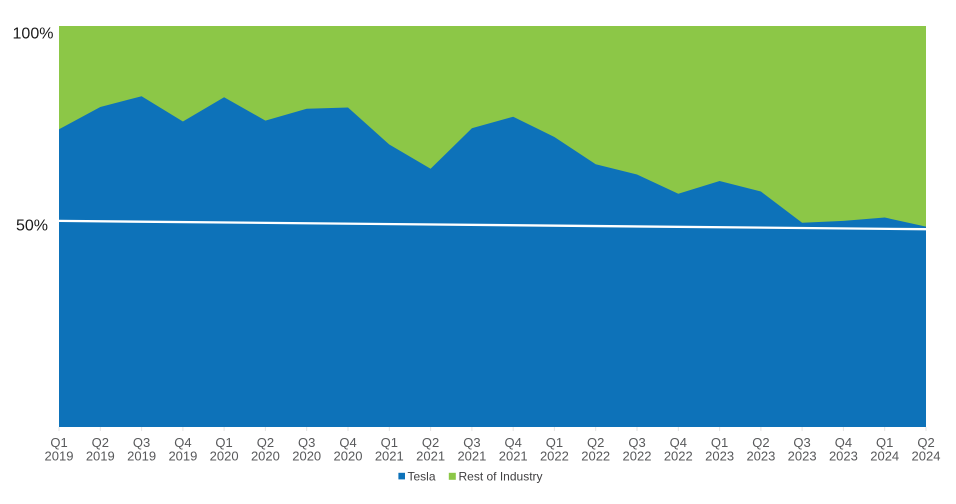 The height and width of the screenshot is (504, 956). Describe the element at coordinates (33, 34) in the screenshot. I see `svg-text: 100%` at that location.